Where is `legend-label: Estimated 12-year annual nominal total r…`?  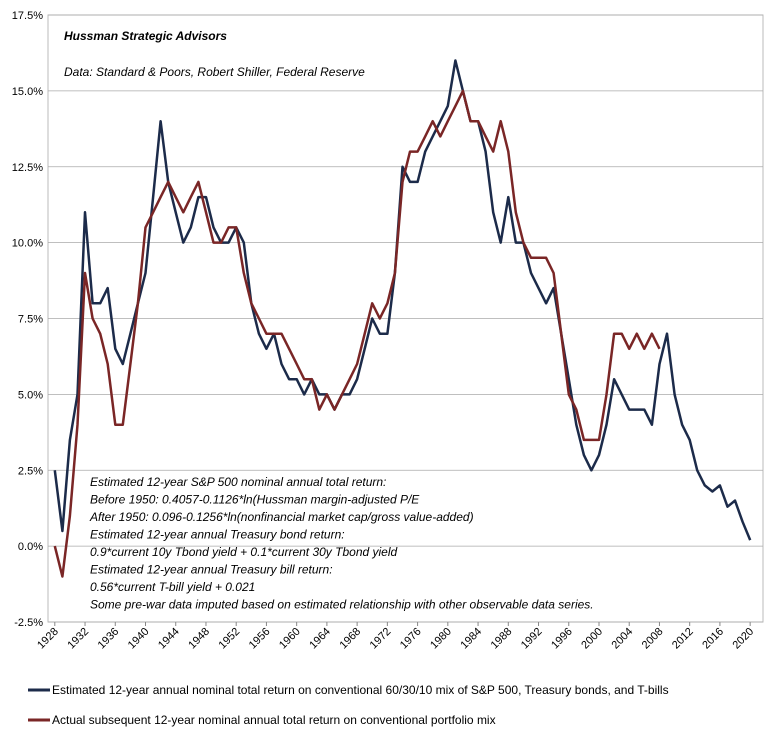
legend-label: Estimated 12-year annual nominal total r… is located at coordinates (360, 690).